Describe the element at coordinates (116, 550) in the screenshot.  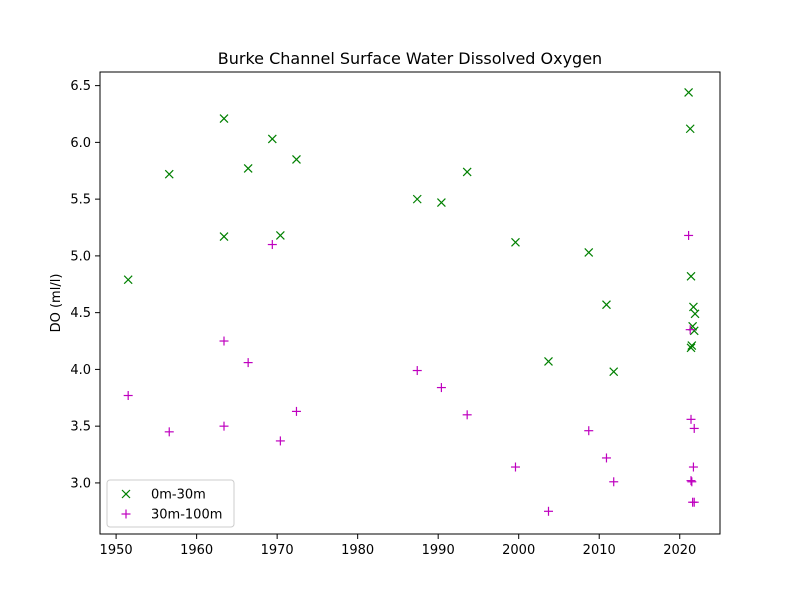
I see `x-tick-label: 1950` at that location.